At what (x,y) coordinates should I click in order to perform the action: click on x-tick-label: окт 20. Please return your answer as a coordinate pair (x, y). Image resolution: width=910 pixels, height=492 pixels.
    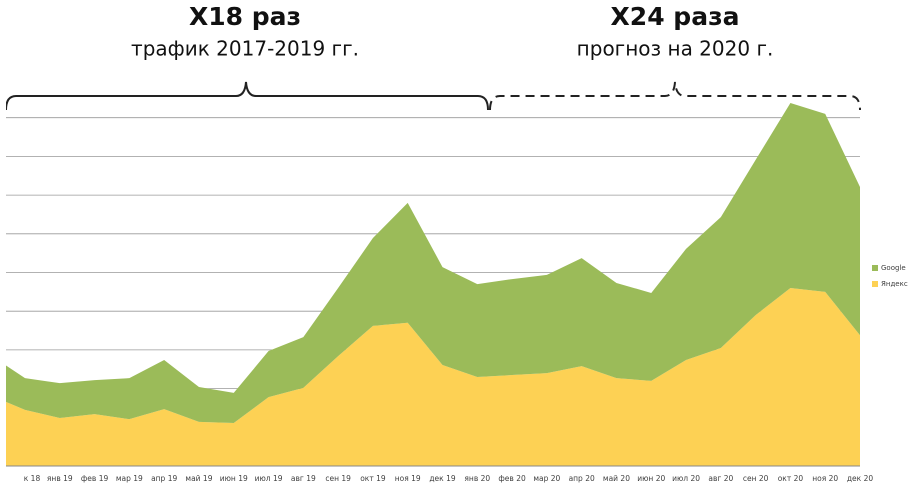
    Looking at the image, I should click on (791, 478).